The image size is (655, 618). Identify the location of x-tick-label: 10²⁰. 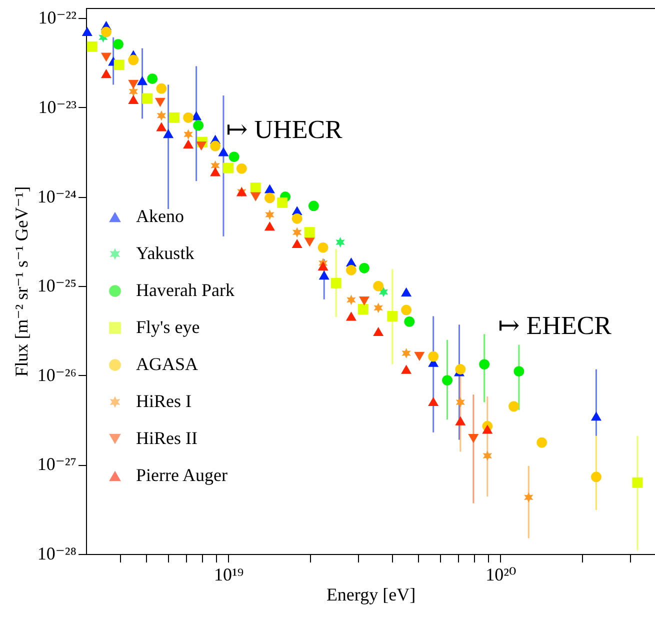
(501, 574).